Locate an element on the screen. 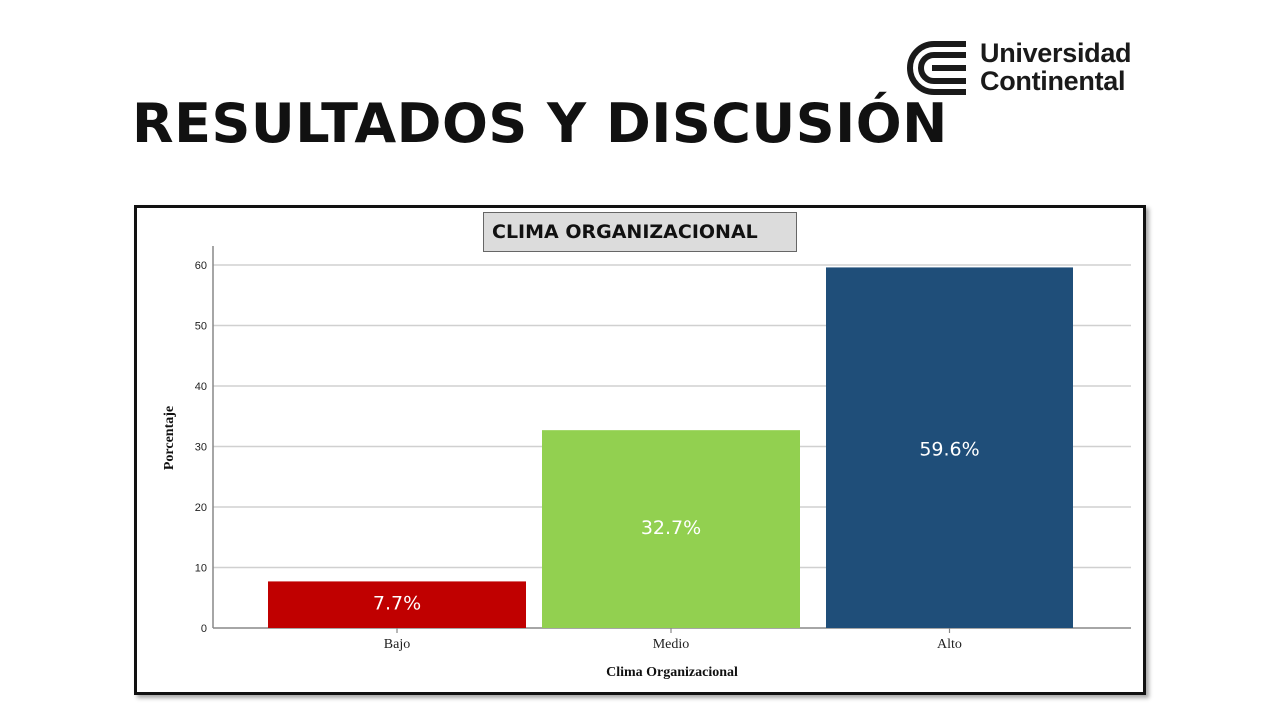 This screenshot has width=1280, height=720. y-axis-title: Porcentaje is located at coordinates (169, 438).